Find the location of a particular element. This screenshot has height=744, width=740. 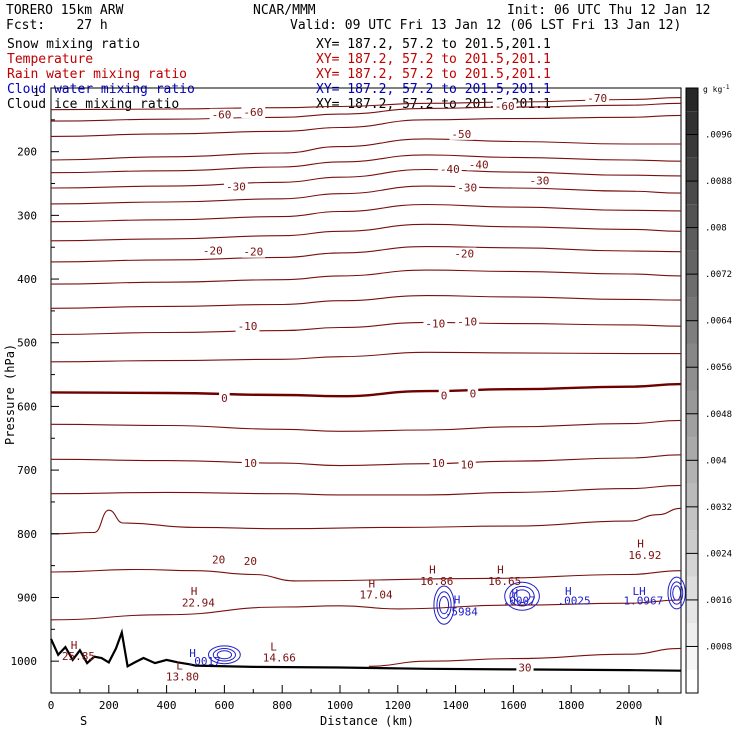

y-tick-label: 600 is located at coordinates (27, 406).